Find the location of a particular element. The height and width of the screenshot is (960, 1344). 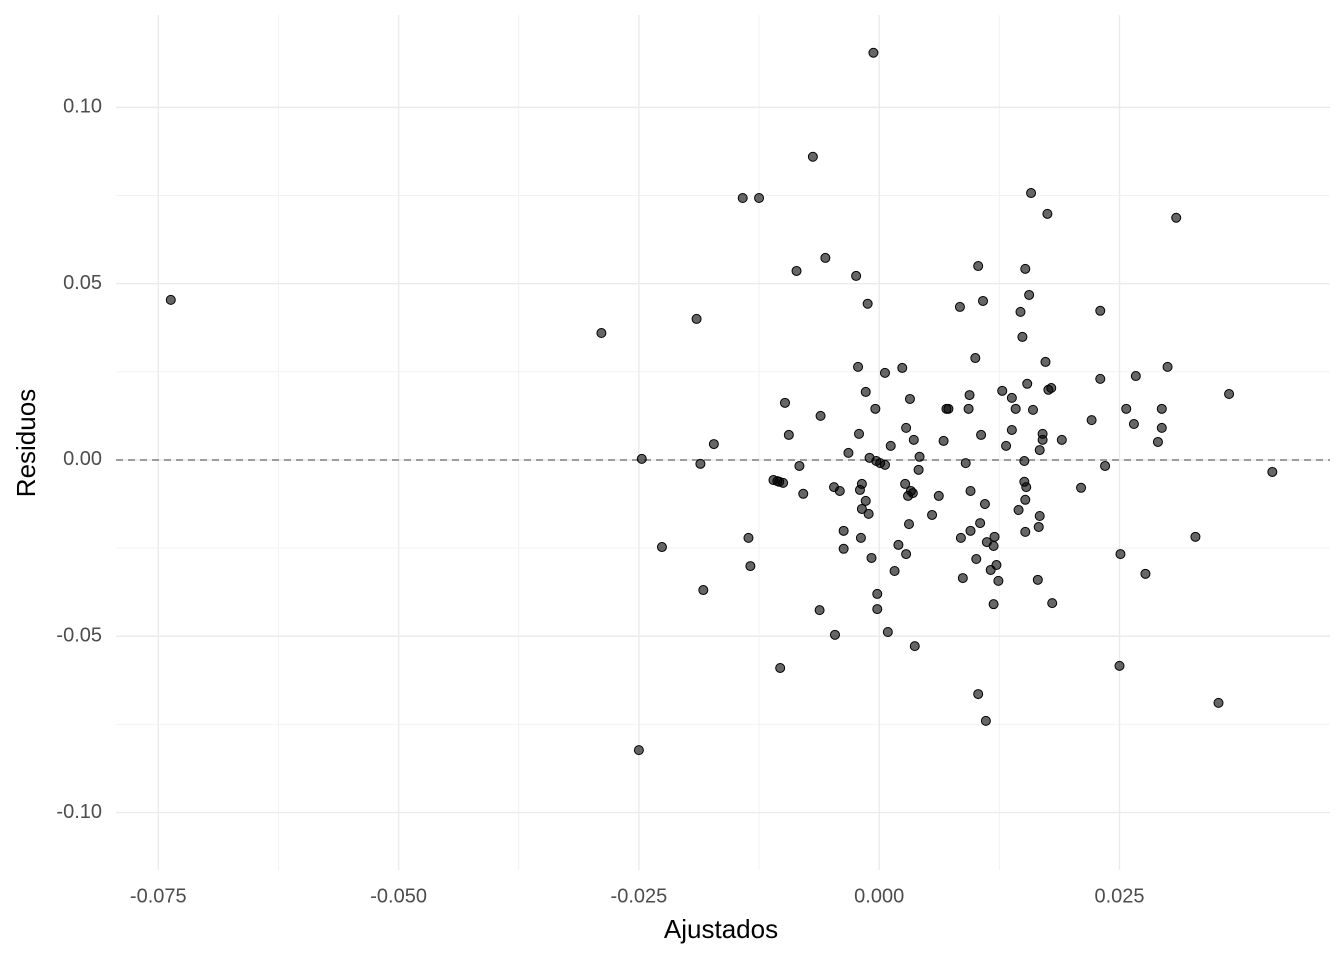

x-axis-title: Ajustados is located at coordinates (721, 929).